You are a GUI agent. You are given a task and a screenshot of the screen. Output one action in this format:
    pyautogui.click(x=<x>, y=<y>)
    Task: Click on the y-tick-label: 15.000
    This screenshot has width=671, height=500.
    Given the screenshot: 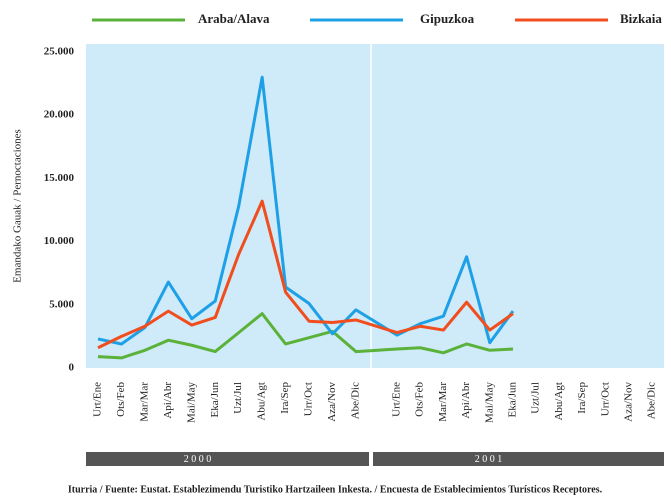 What is the action you would take?
    pyautogui.click(x=59, y=178)
    